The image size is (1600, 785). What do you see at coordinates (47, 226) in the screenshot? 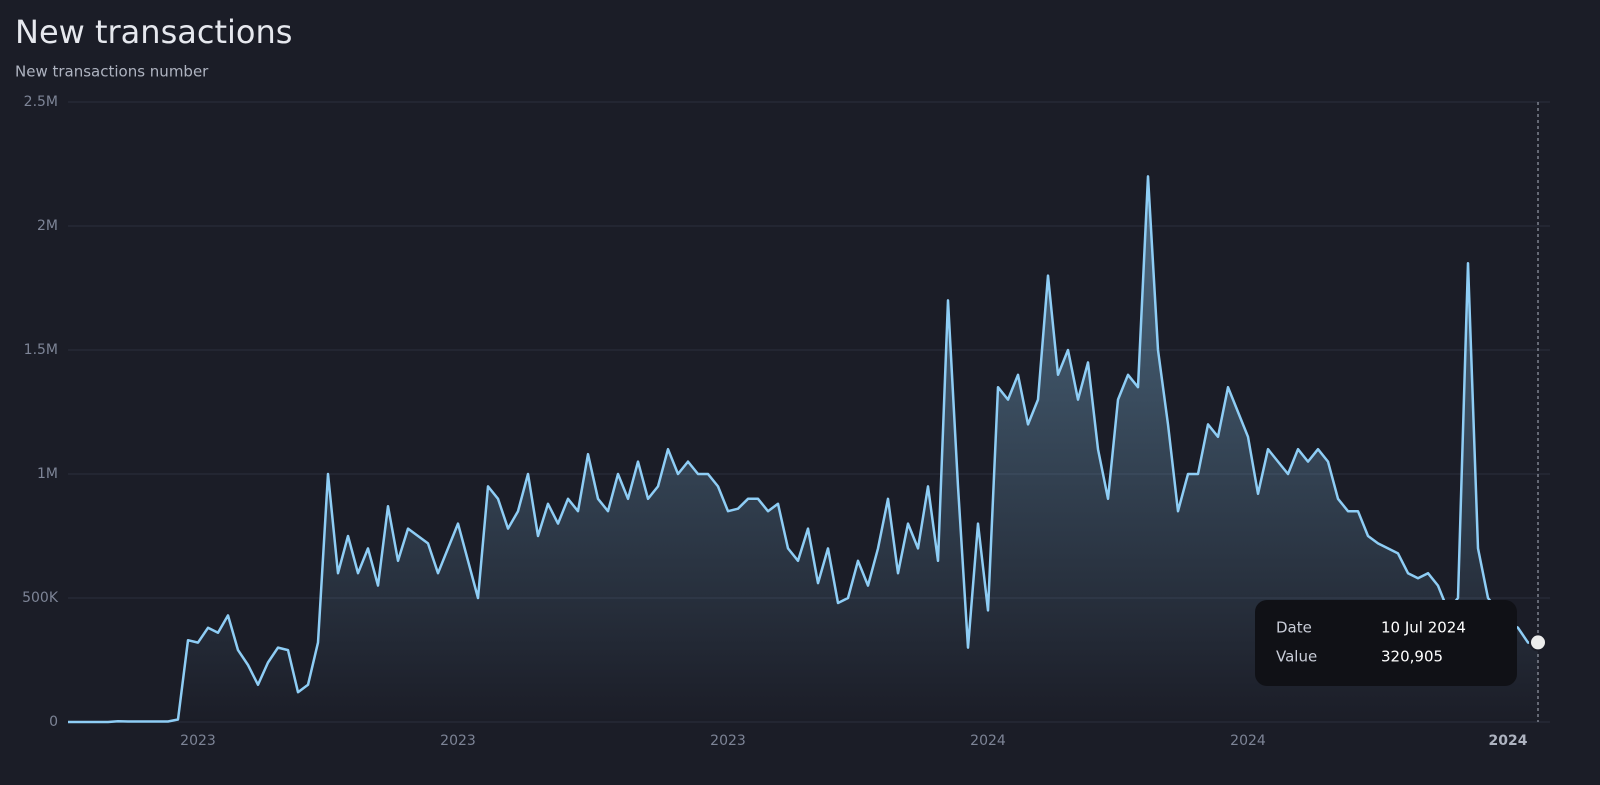
I see `y-tick-label: 2M` at bounding box center [47, 226].